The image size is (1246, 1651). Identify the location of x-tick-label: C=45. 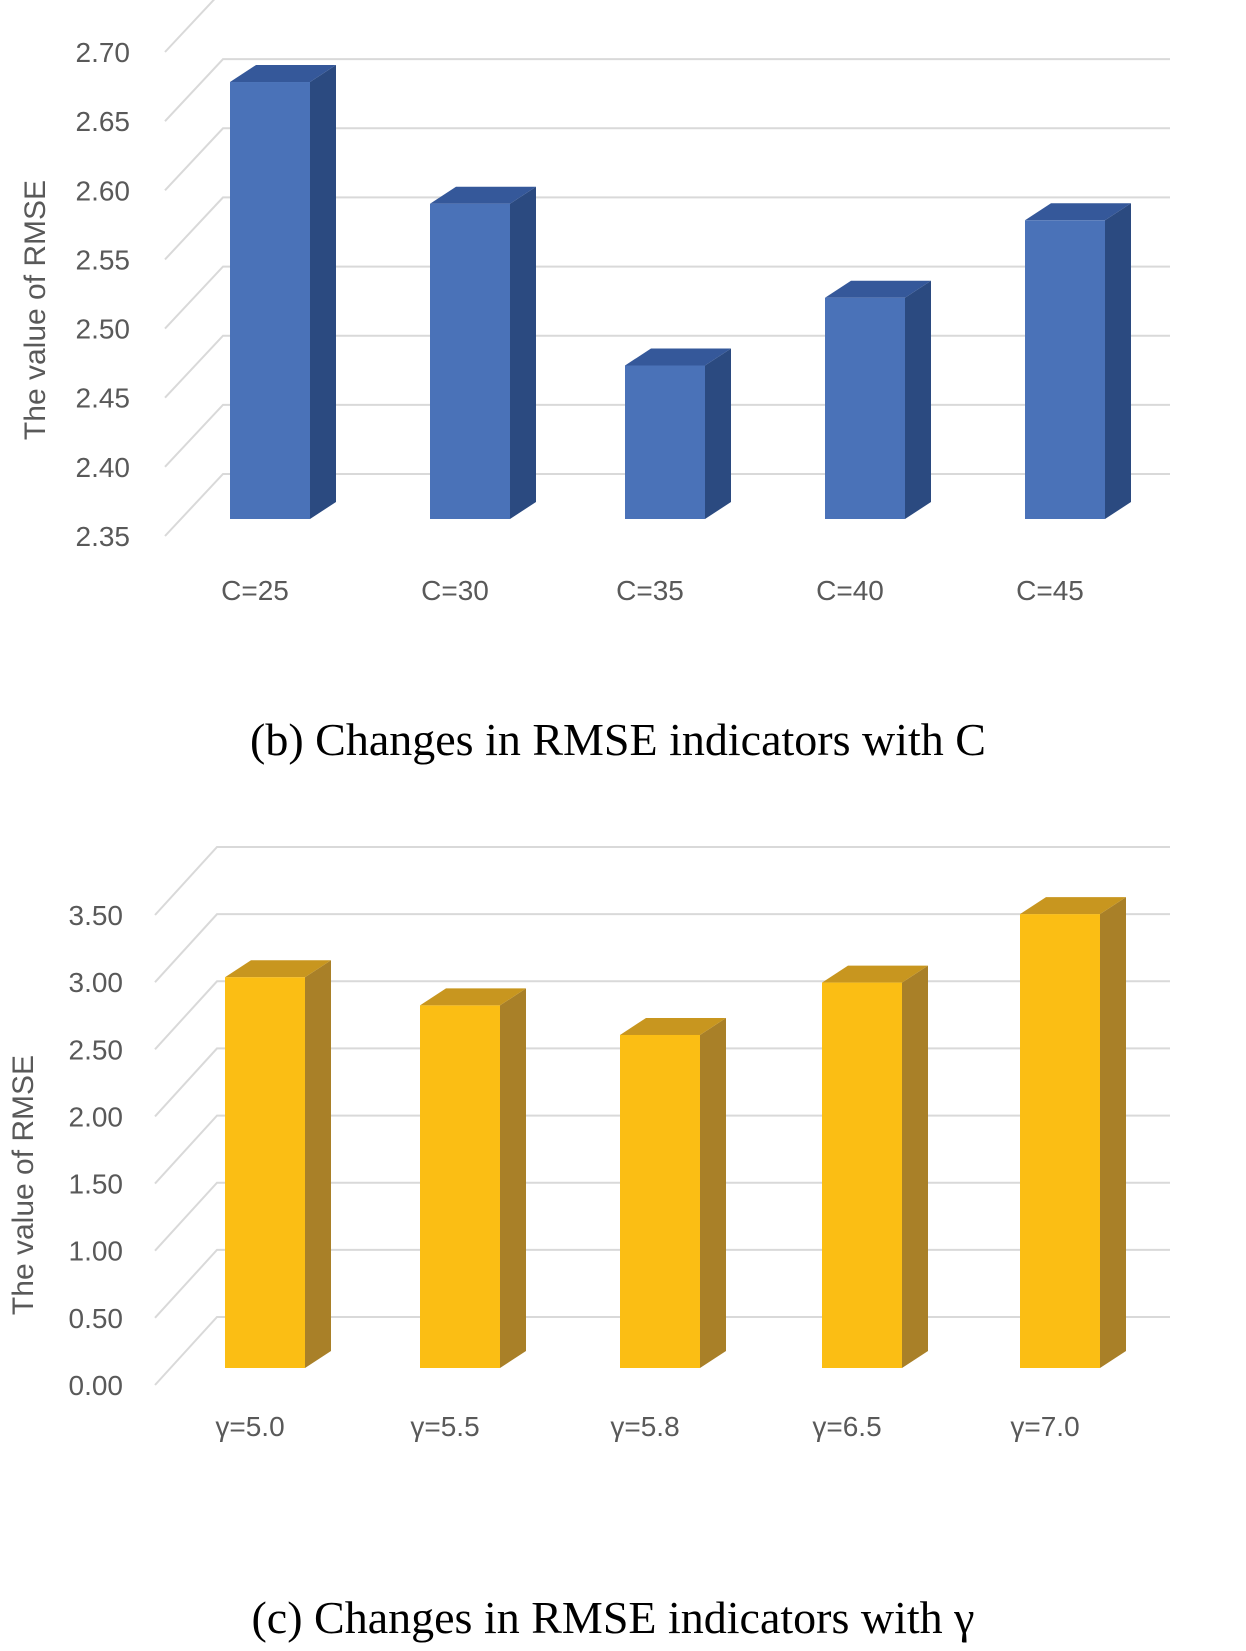
(1050, 590).